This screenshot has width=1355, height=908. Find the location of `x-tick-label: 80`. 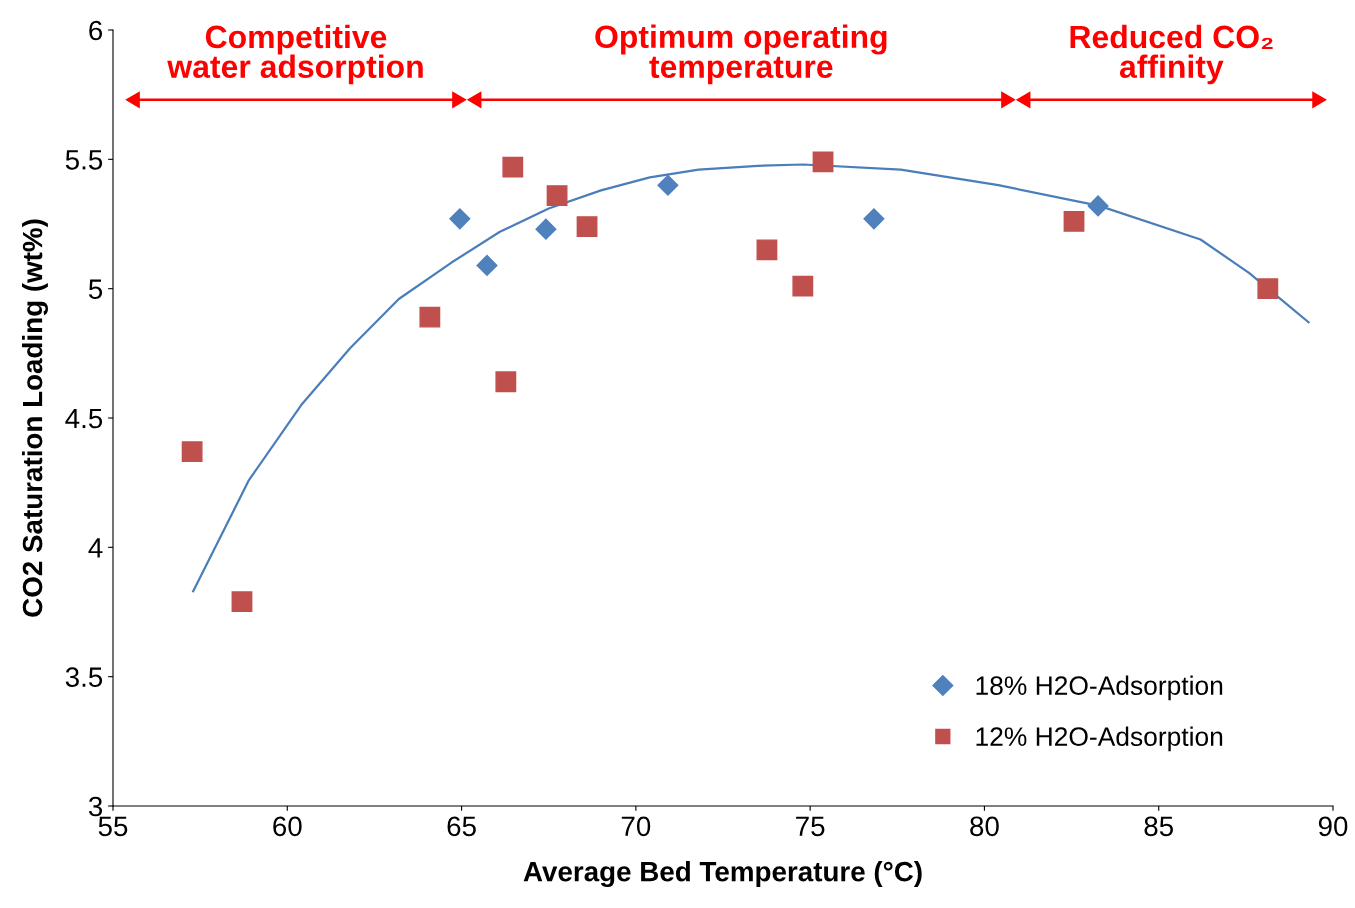

x-tick-label: 80 is located at coordinates (984, 826).